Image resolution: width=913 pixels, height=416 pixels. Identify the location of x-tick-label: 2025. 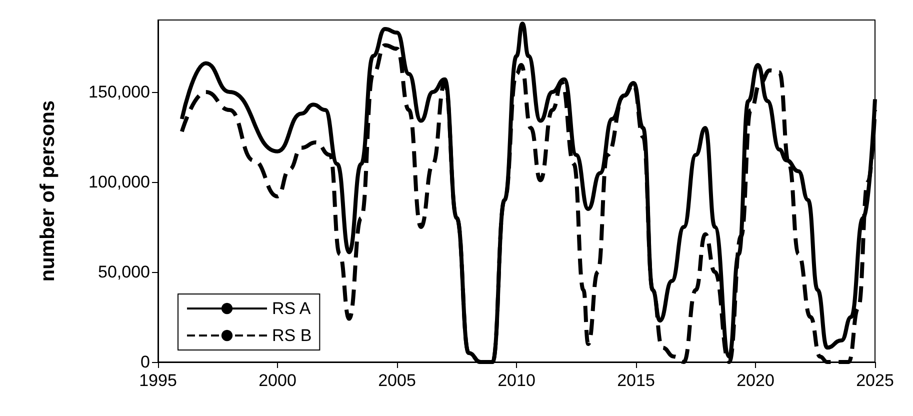
(875, 380).